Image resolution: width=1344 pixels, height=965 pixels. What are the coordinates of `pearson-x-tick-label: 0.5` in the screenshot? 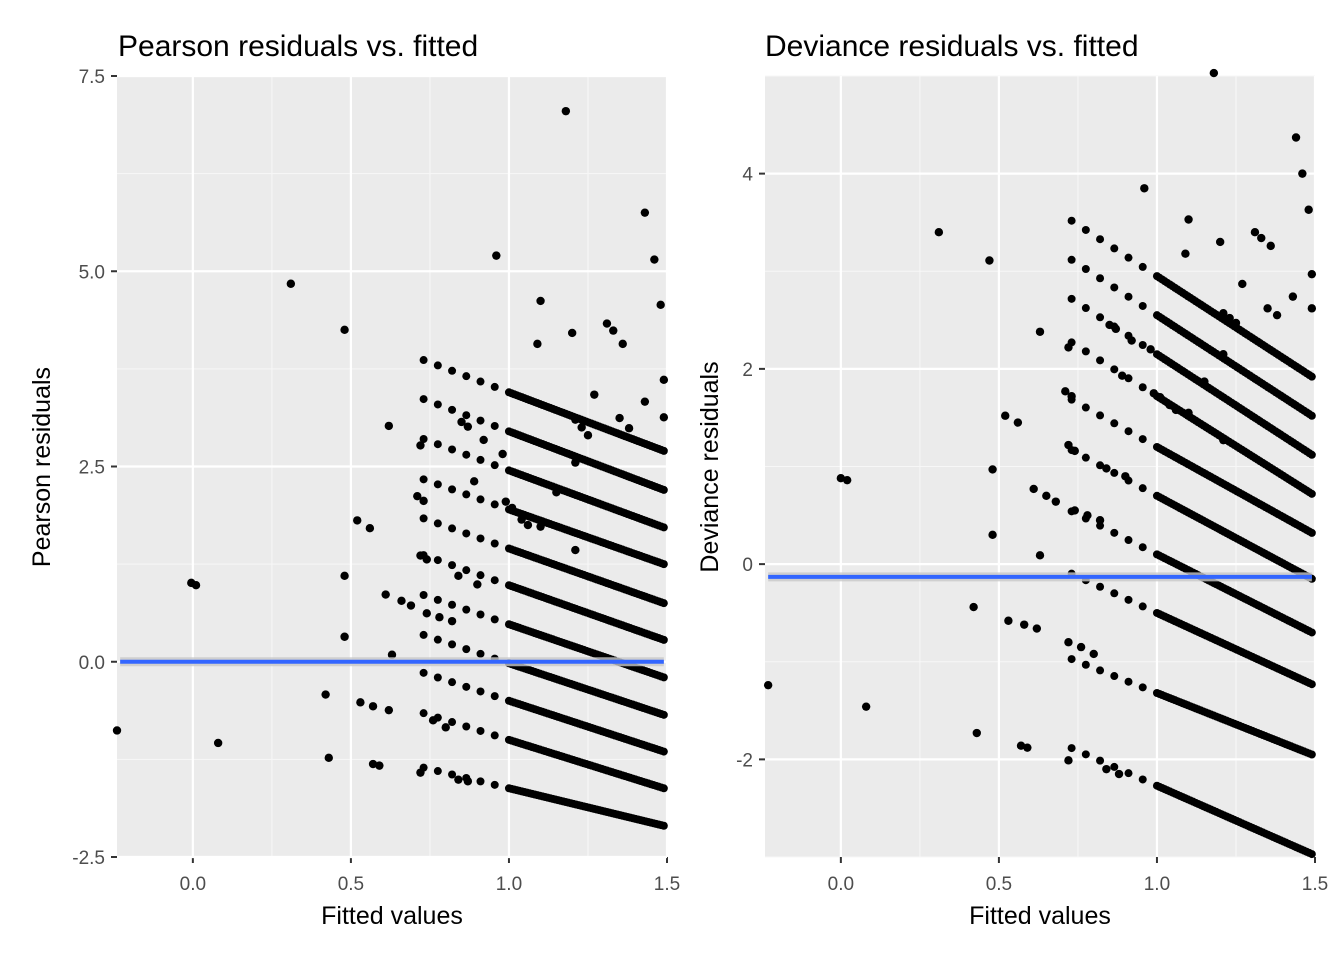 It's located at (351, 884).